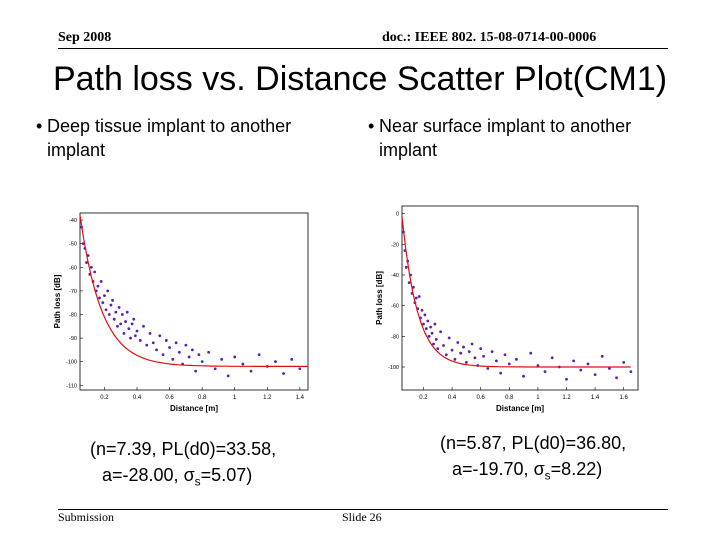  What do you see at coordinates (73, 292) in the screenshot?
I see `y-tick-label: -70` at bounding box center [73, 292].